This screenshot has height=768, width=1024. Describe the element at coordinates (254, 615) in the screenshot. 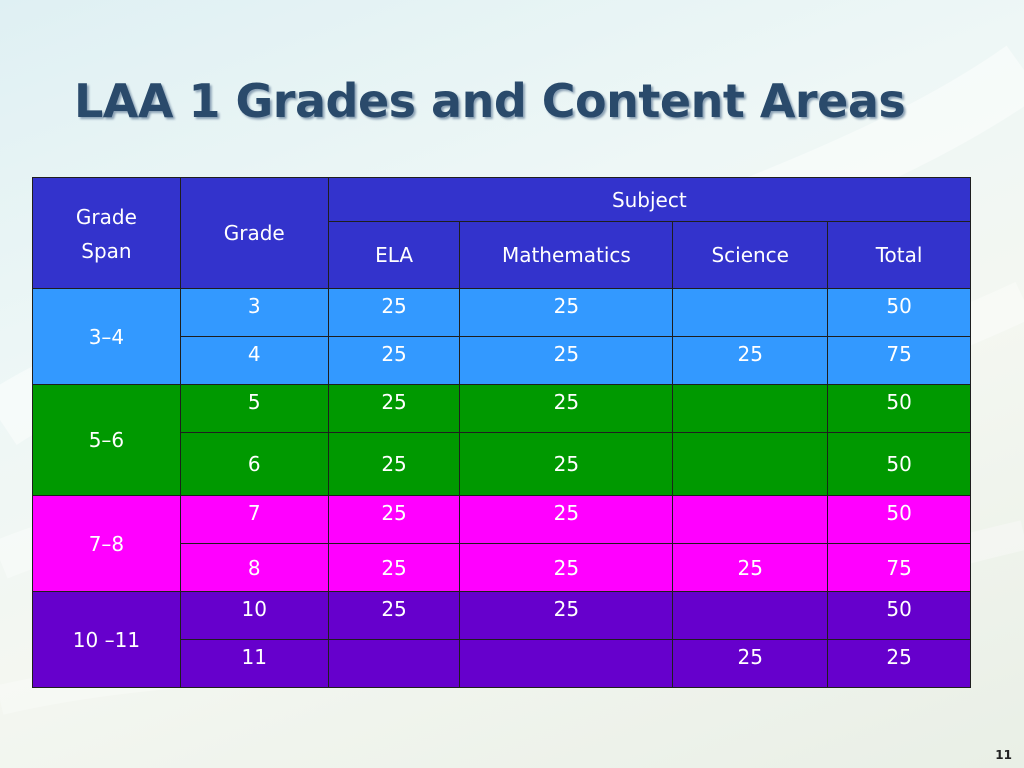

I see `grade-cell: 10` at that location.